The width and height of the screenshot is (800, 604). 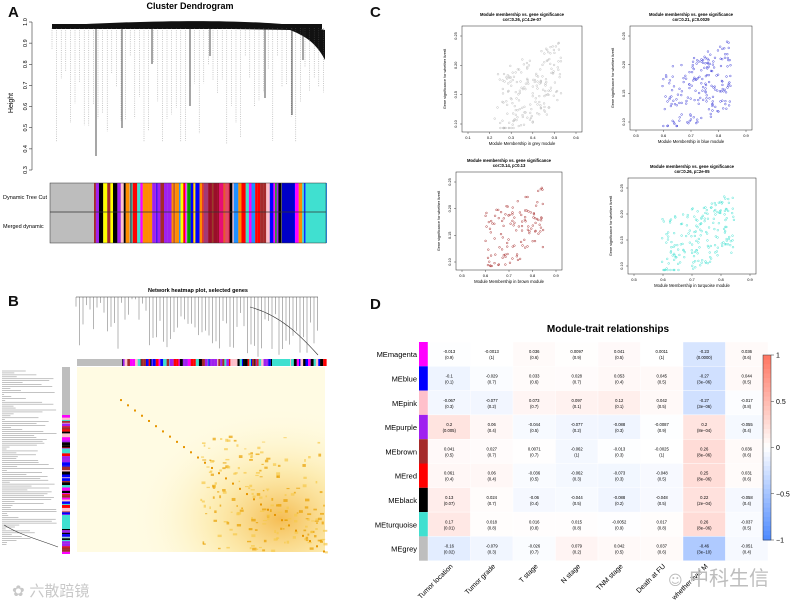 I want to click on cell-correlation: -0.0052, so click(x=619, y=521).